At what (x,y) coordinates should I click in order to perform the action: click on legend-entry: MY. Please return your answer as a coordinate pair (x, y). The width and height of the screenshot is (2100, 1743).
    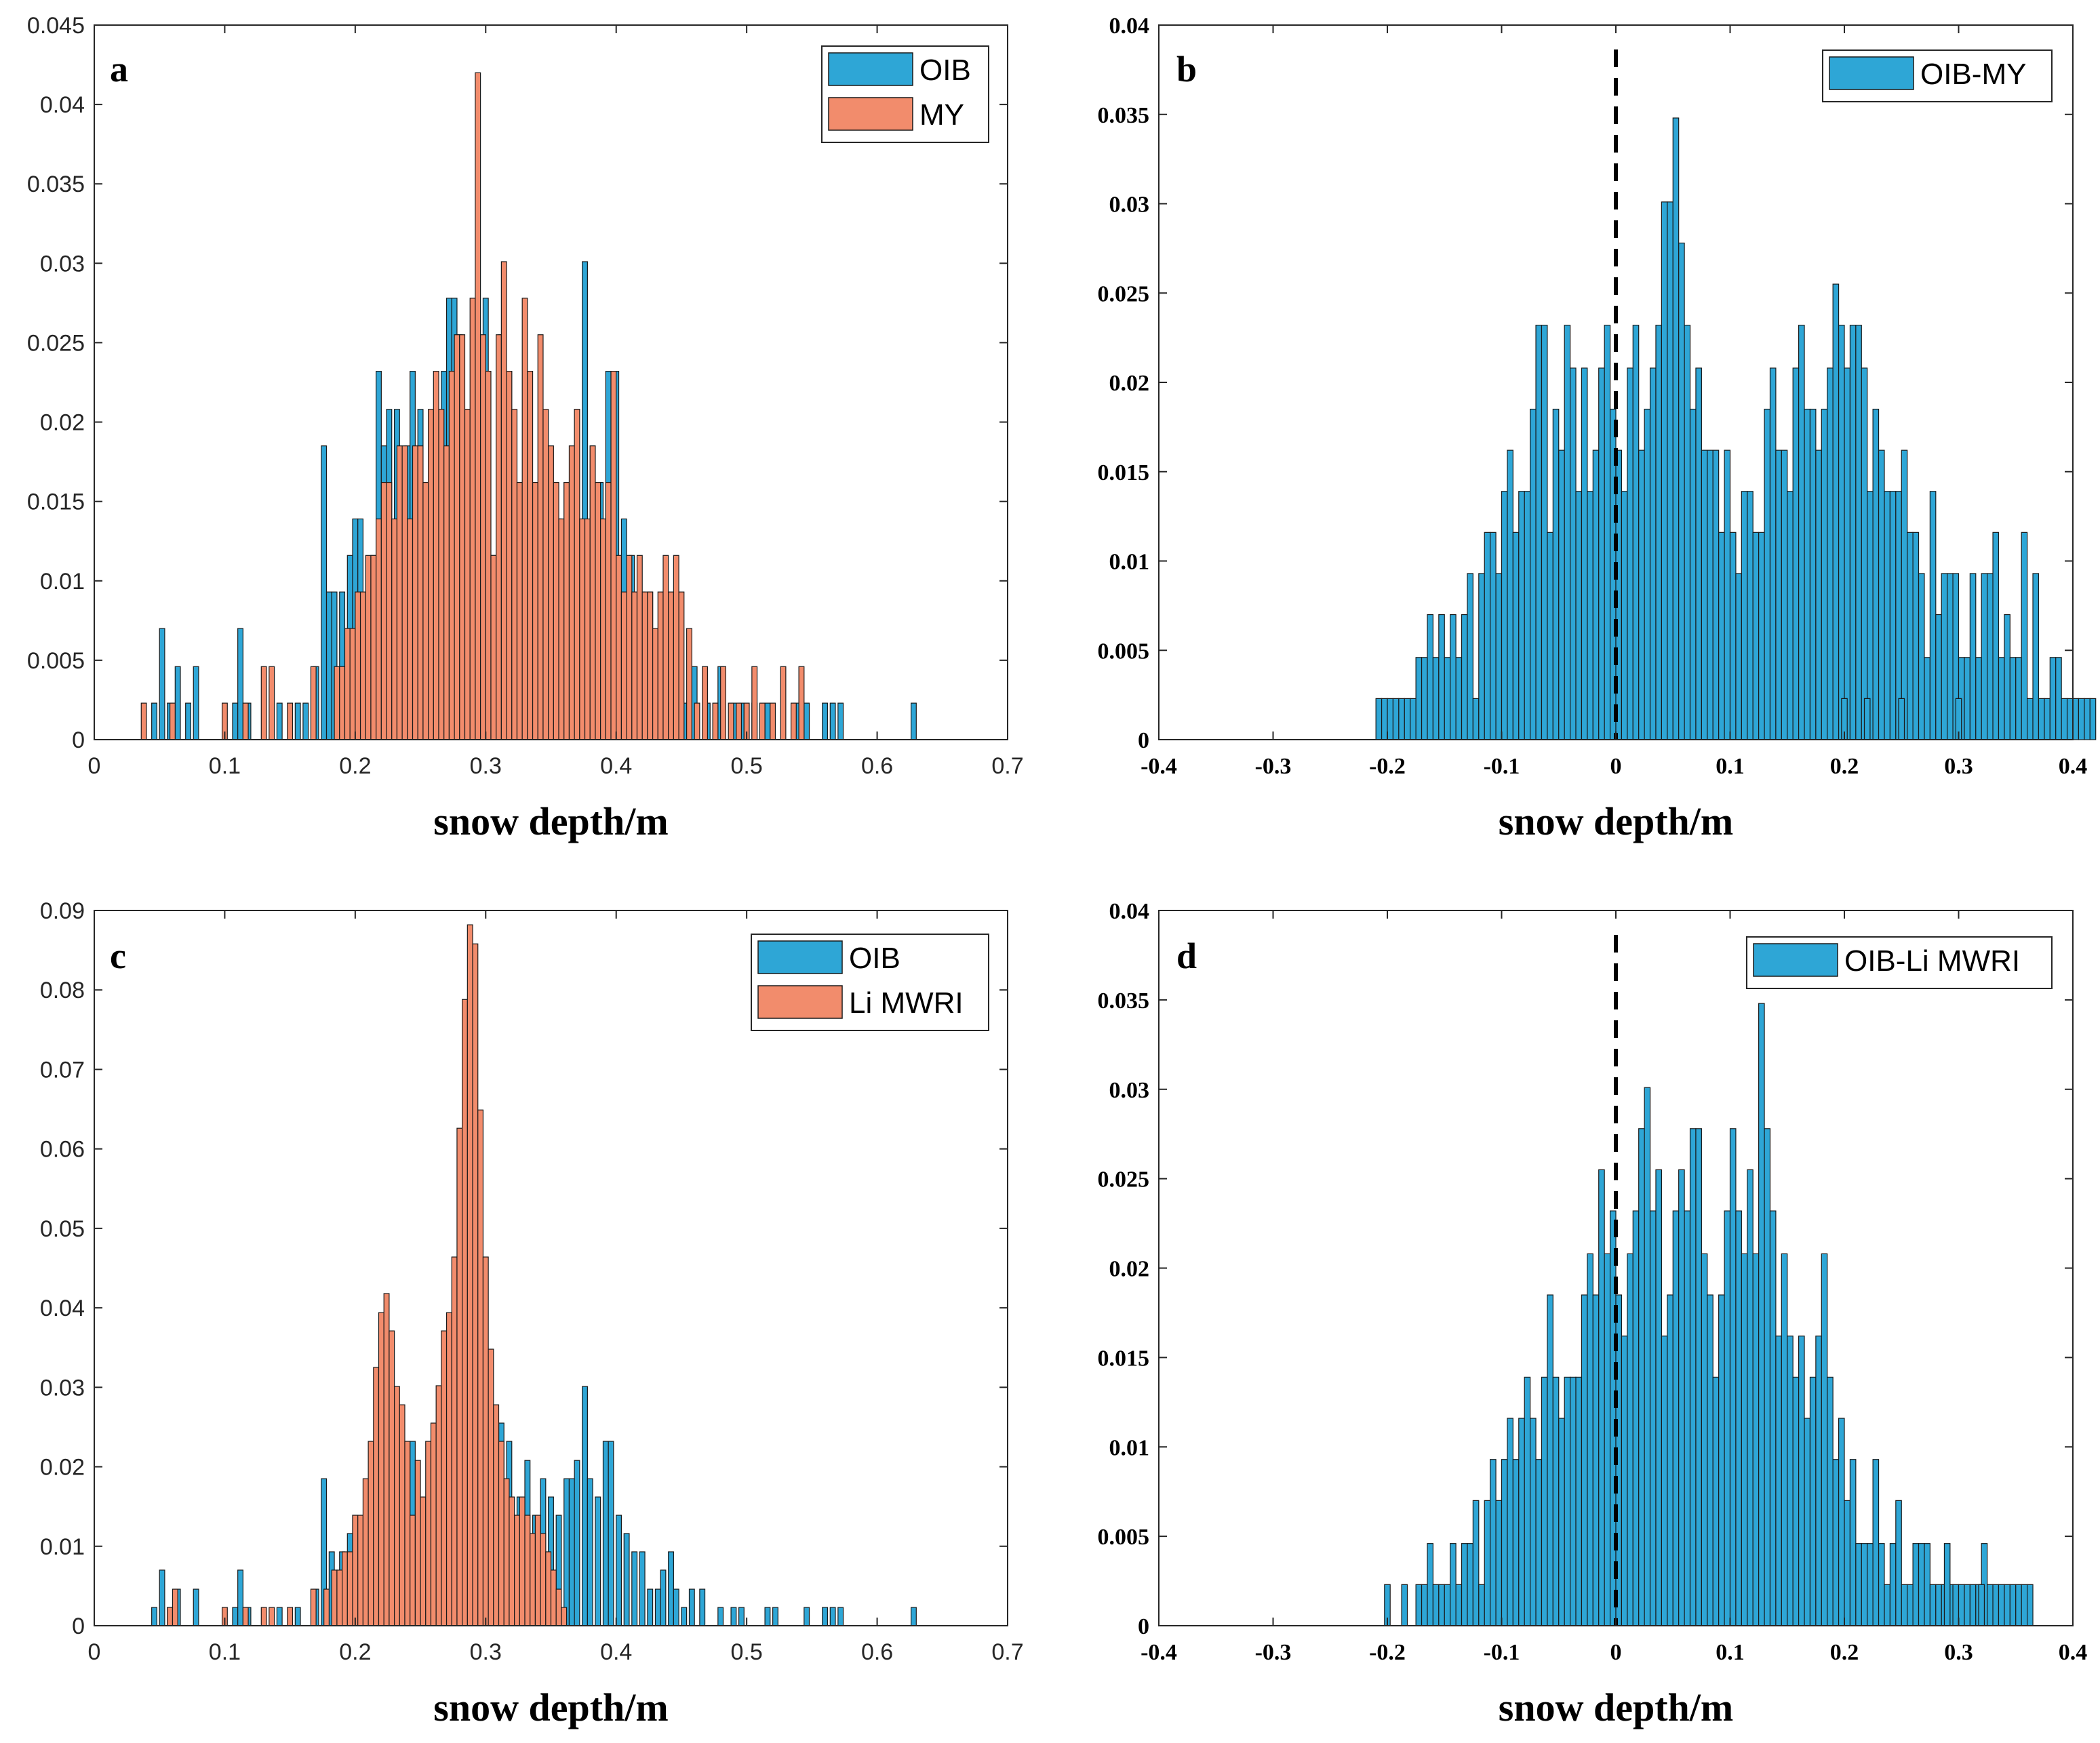
    Looking at the image, I should click on (941, 115).